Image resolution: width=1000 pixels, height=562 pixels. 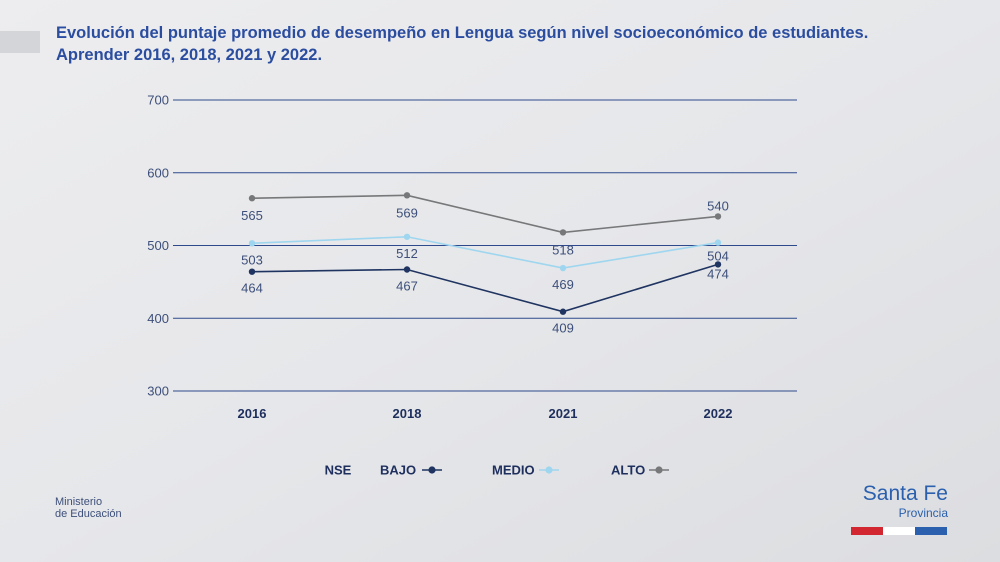 What do you see at coordinates (158, 391) in the screenshot?
I see `y-tick-label: 300` at bounding box center [158, 391].